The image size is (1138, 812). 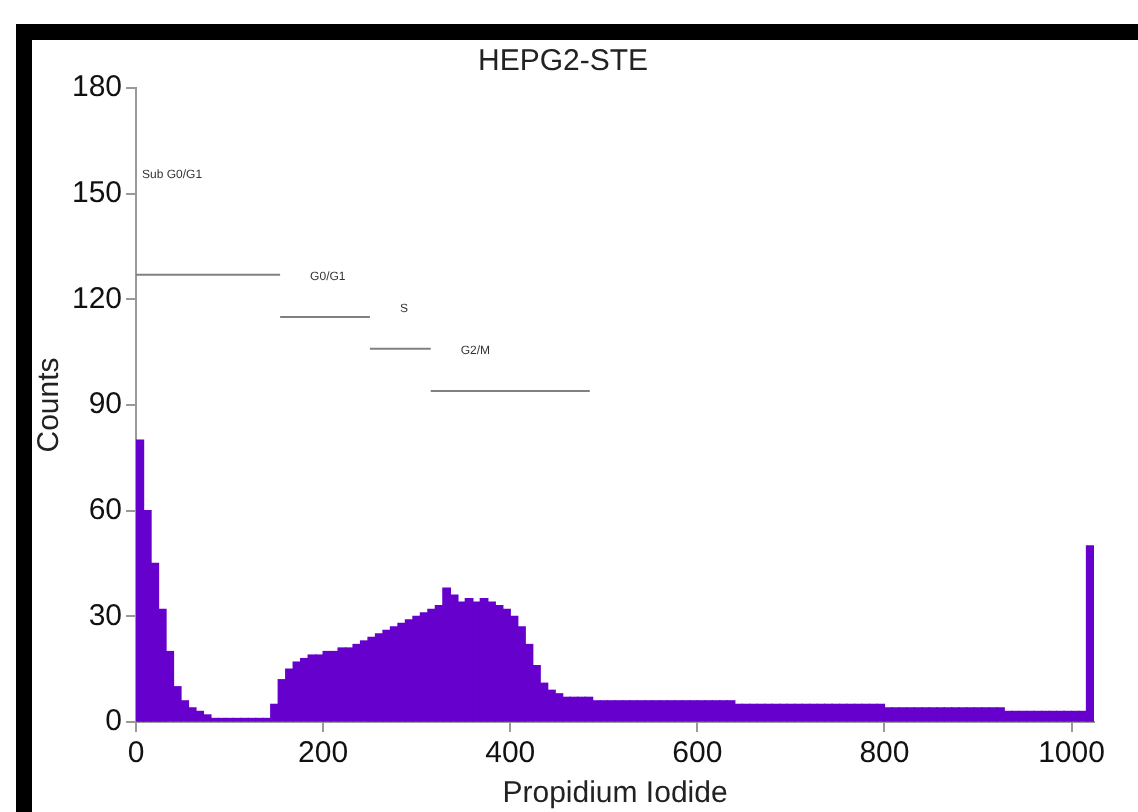 What do you see at coordinates (884, 753) in the screenshot?
I see `x-tick-label: 800` at bounding box center [884, 753].